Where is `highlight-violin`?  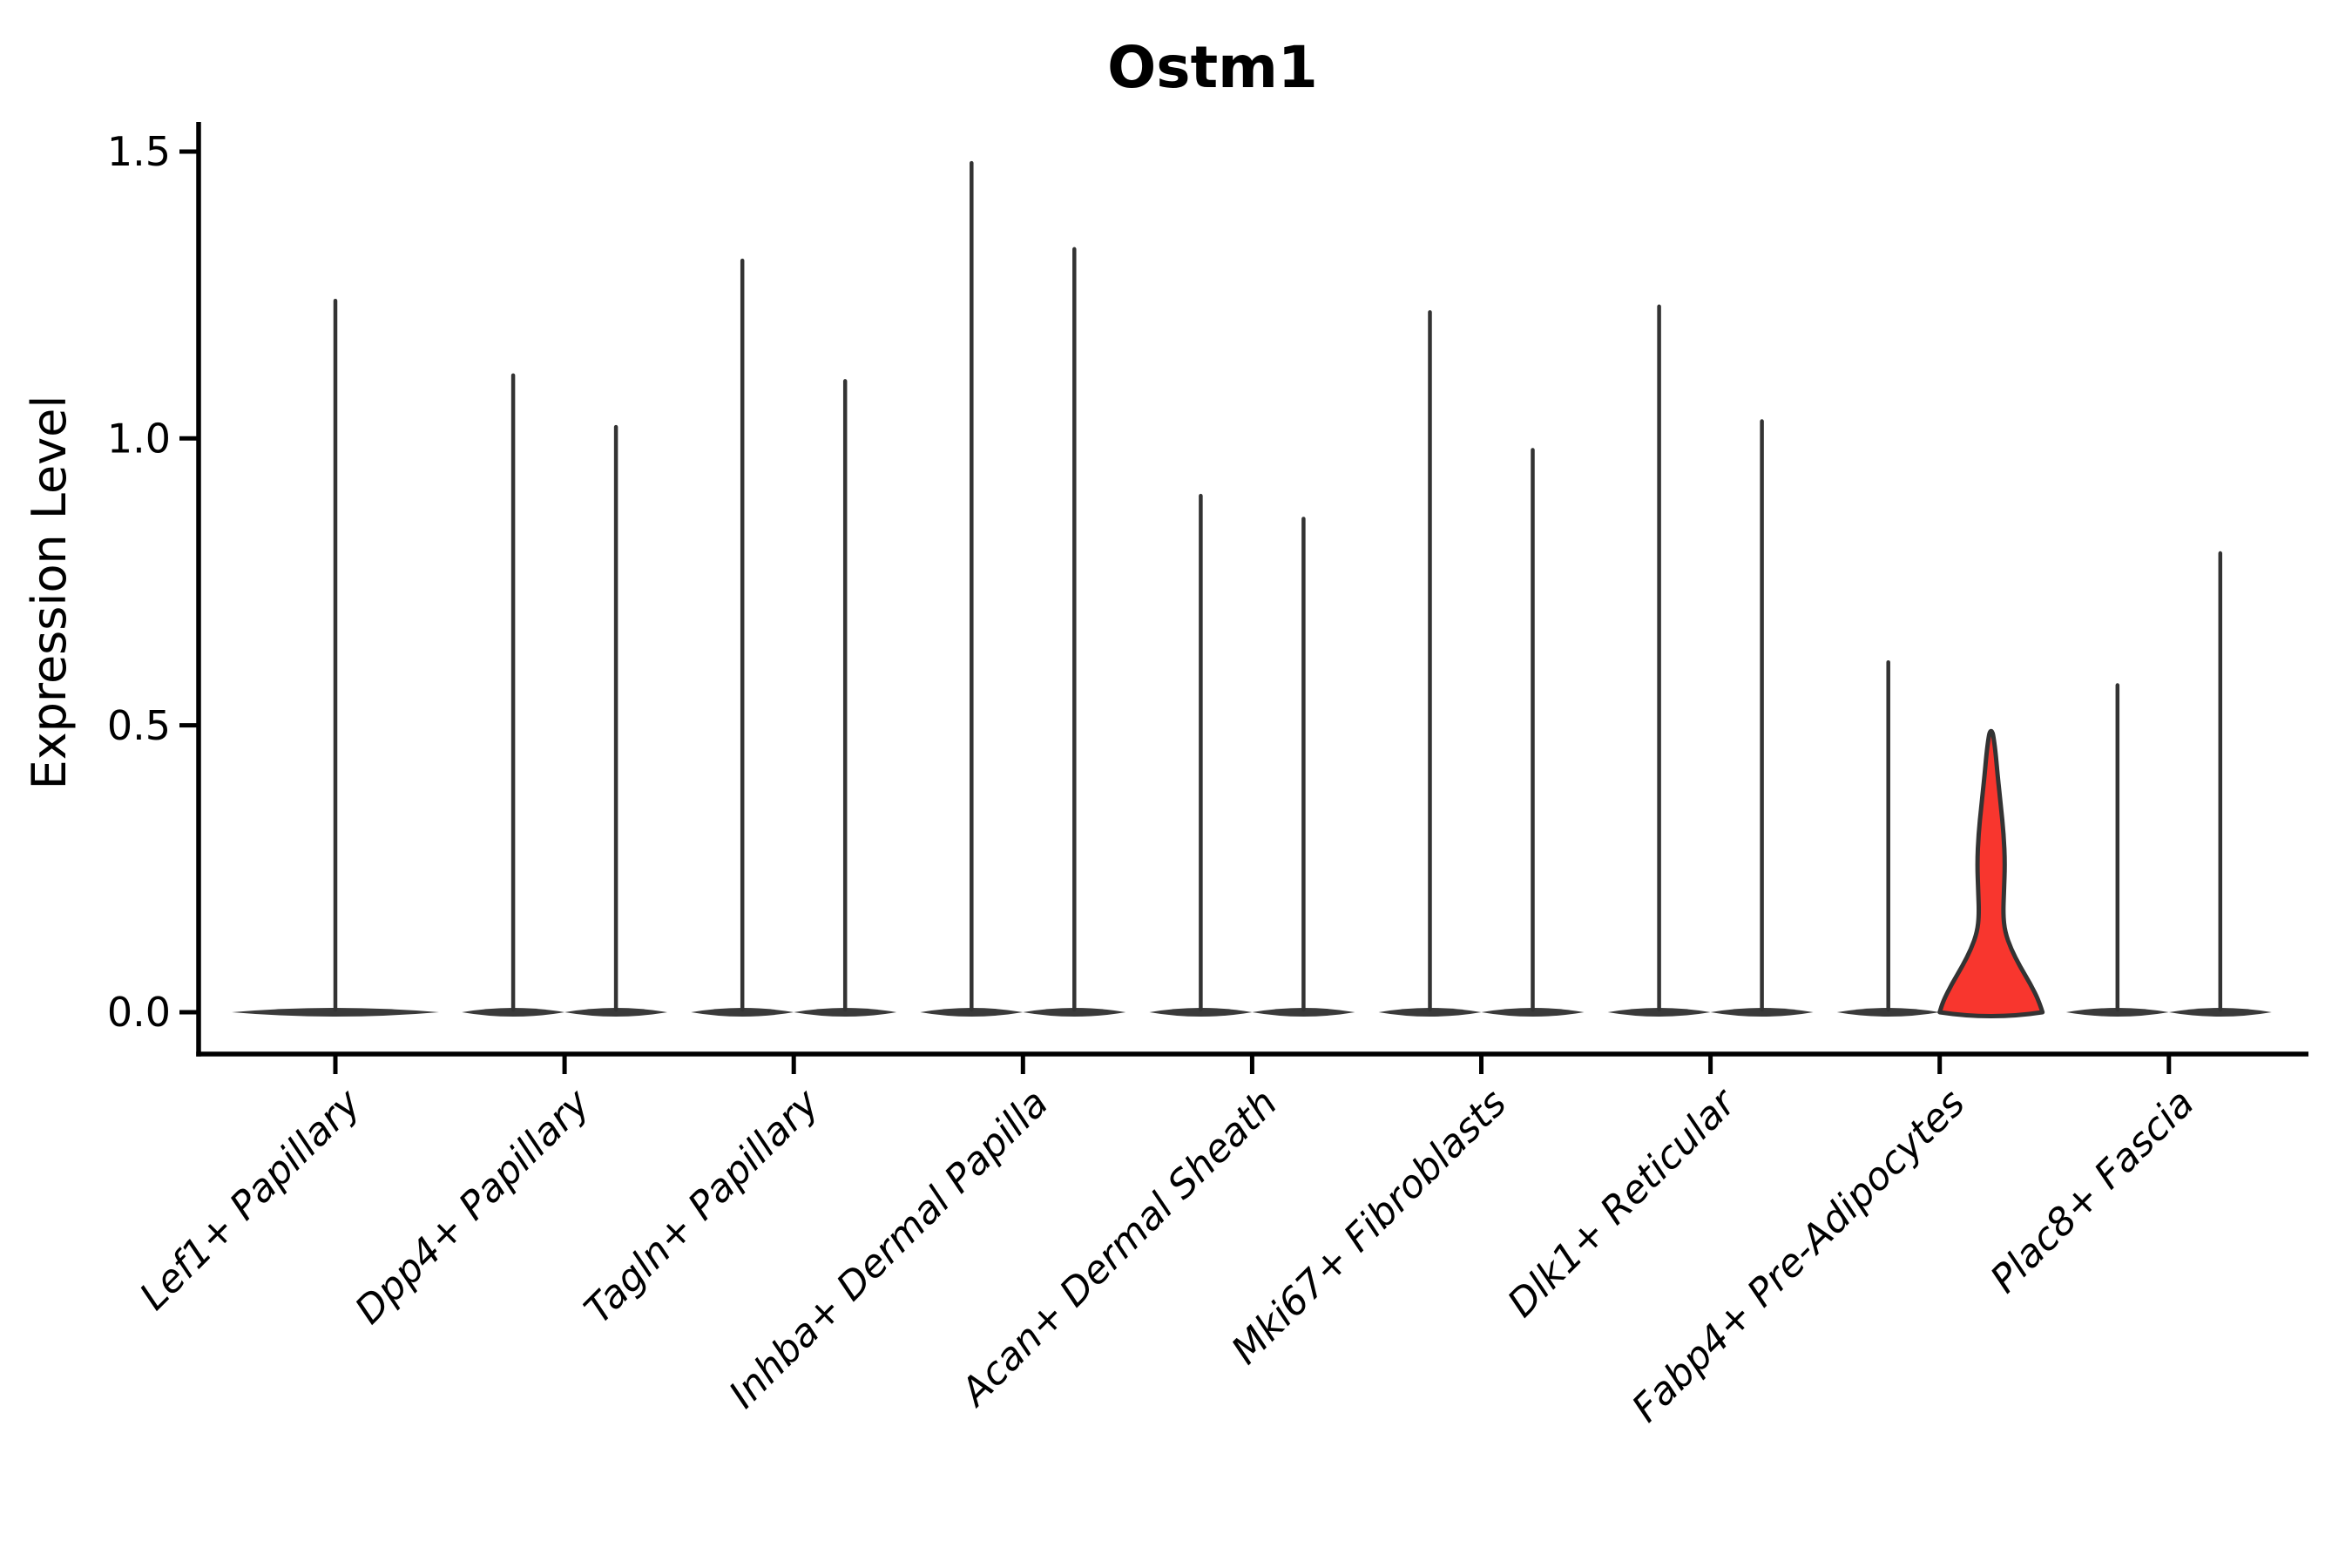
highlight-violin is located at coordinates (1991, 873).